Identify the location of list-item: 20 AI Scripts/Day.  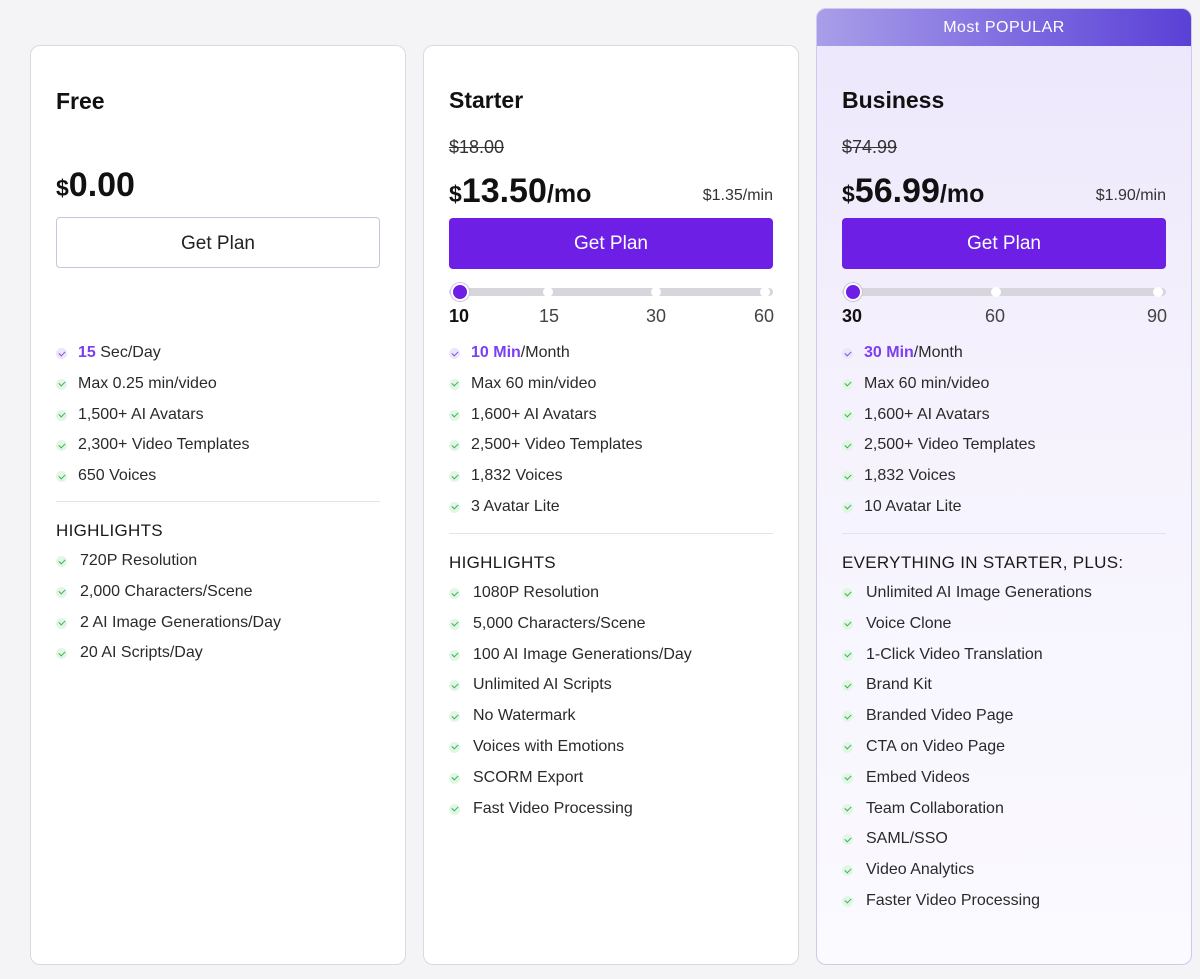
(218, 653).